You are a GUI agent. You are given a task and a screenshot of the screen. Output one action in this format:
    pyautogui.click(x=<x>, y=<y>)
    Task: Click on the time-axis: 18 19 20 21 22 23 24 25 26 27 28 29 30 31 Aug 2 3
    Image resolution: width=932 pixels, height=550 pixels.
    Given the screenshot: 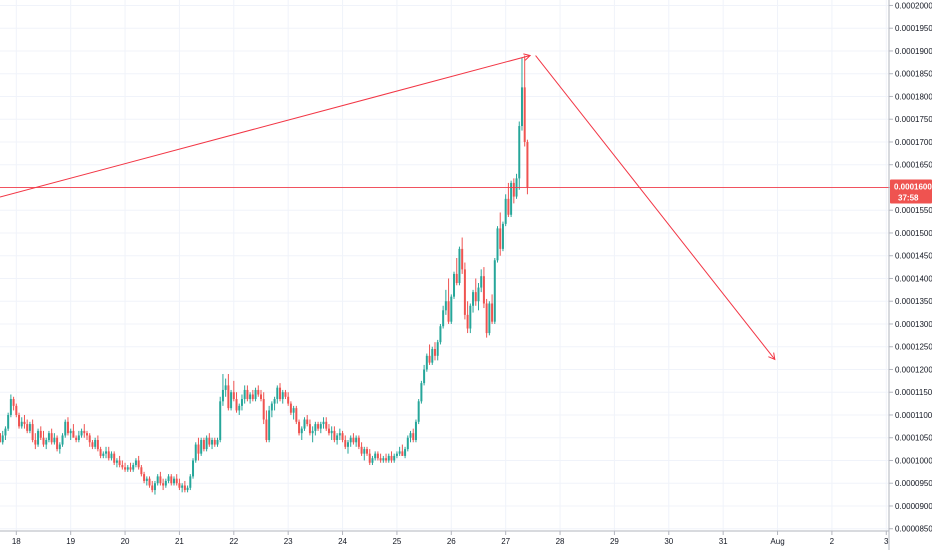 What is the action you would take?
    pyautogui.click(x=450, y=538)
    